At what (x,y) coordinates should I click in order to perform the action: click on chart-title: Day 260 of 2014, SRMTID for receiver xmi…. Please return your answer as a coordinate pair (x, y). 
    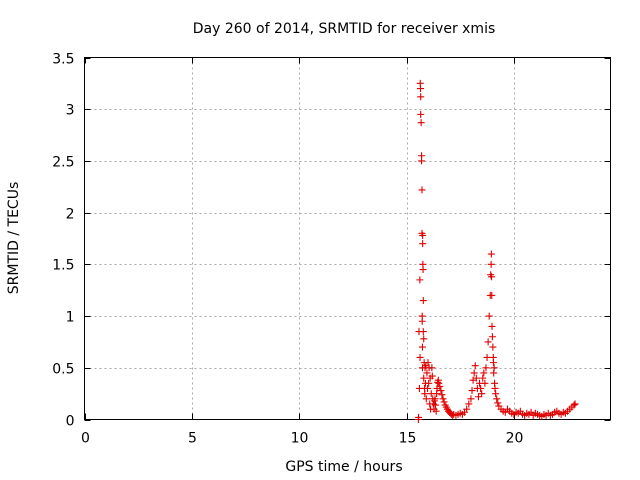
    Looking at the image, I should click on (344, 29).